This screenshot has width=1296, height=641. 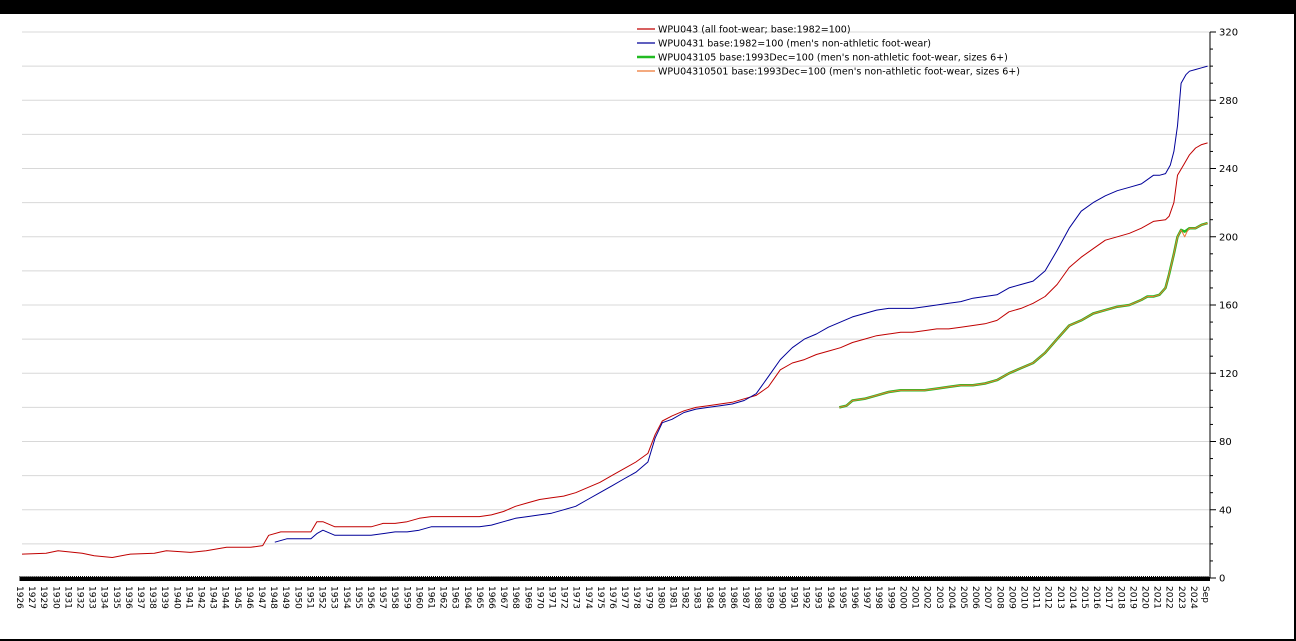 I want to click on x-tick-label: 1946, so click(x=249, y=597).